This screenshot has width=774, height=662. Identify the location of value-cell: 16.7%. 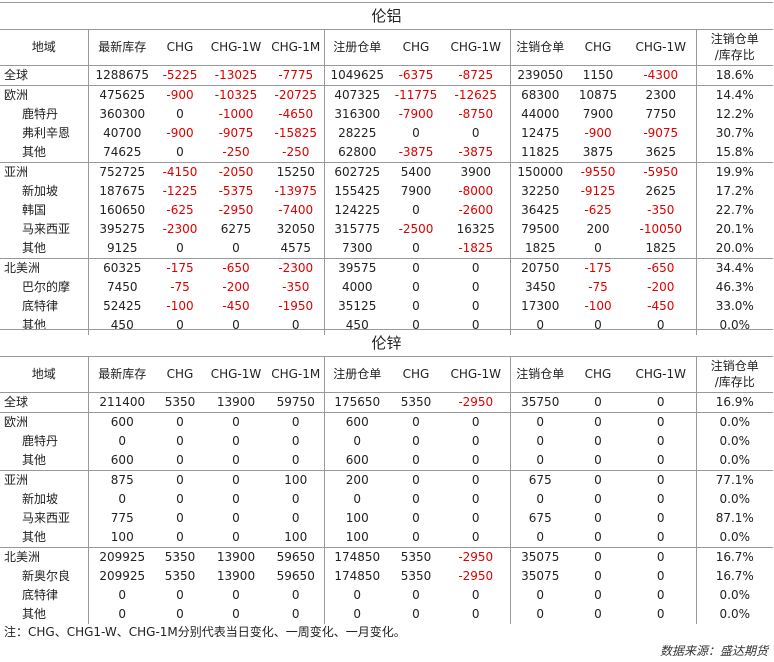
(734, 576).